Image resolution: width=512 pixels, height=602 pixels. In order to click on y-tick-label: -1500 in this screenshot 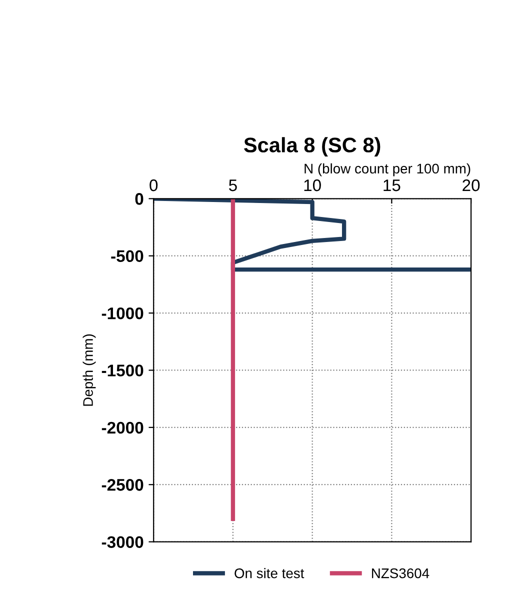, I will do `click(123, 370)`.